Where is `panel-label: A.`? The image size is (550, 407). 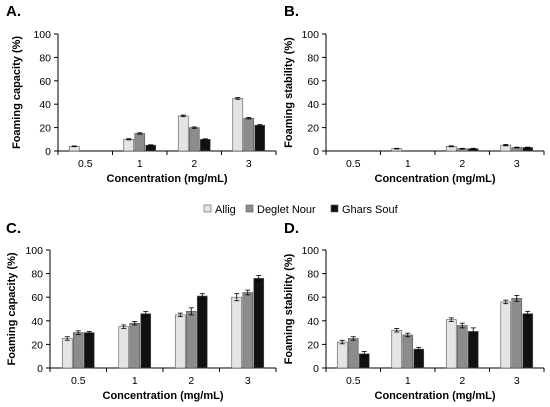
panel-label: A. is located at coordinates (13, 11).